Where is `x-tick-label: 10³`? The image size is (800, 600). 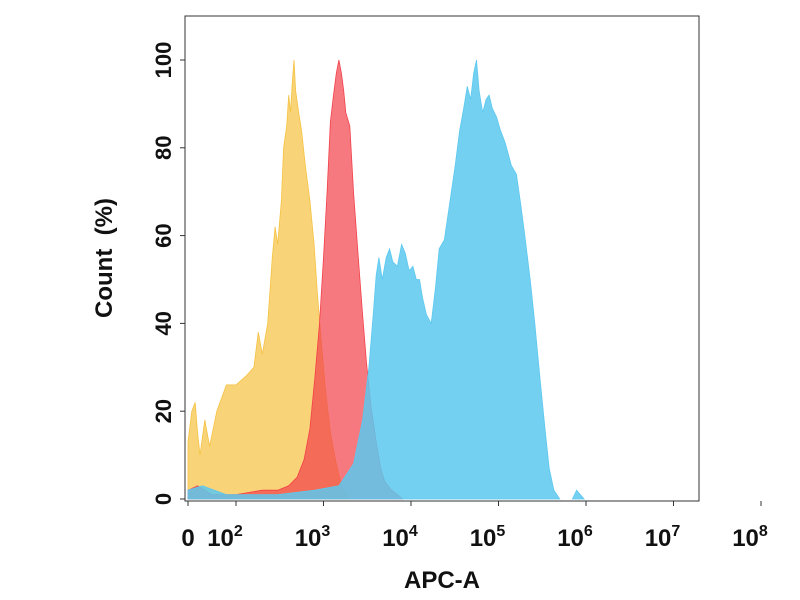 x-tick-label: 10³ is located at coordinates (313, 537).